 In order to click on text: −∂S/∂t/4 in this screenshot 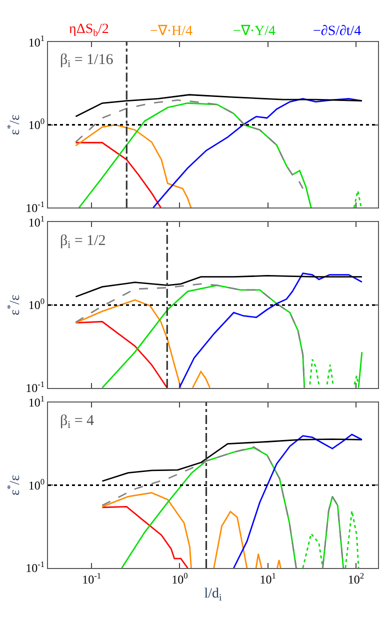, I will do `click(337, 31)`.